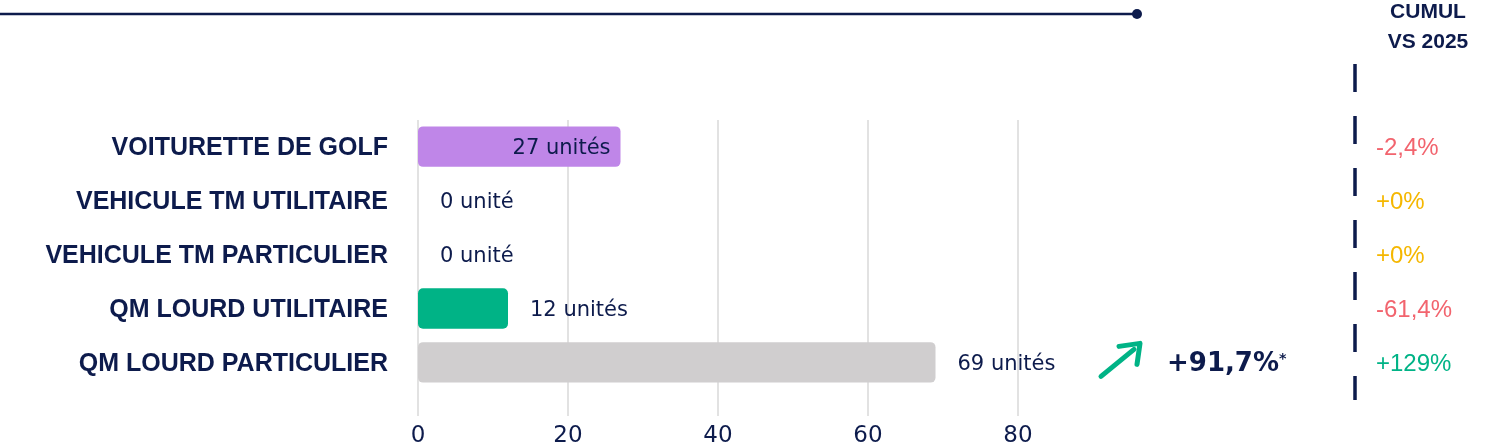  I want to click on data-label: 69 unités, so click(1006, 362).